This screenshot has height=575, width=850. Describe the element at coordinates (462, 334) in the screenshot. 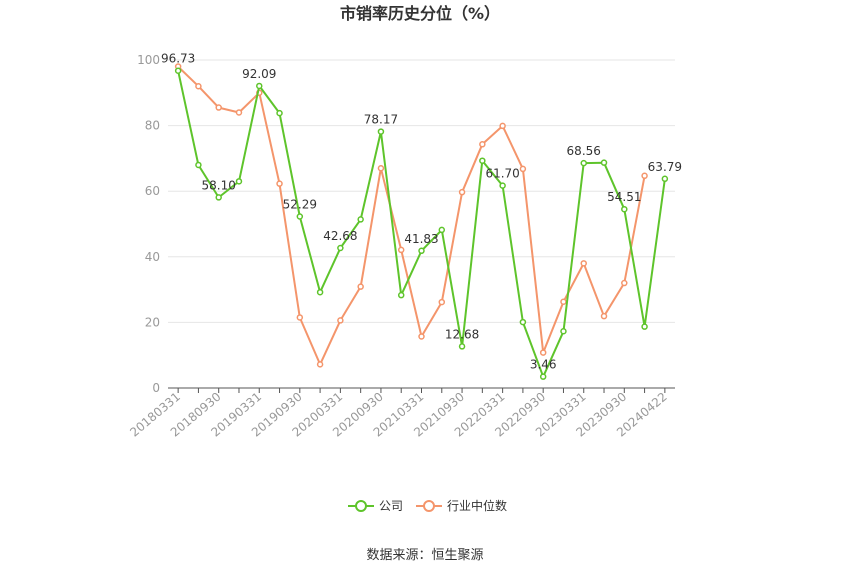

I see `data-label: 12.68` at that location.